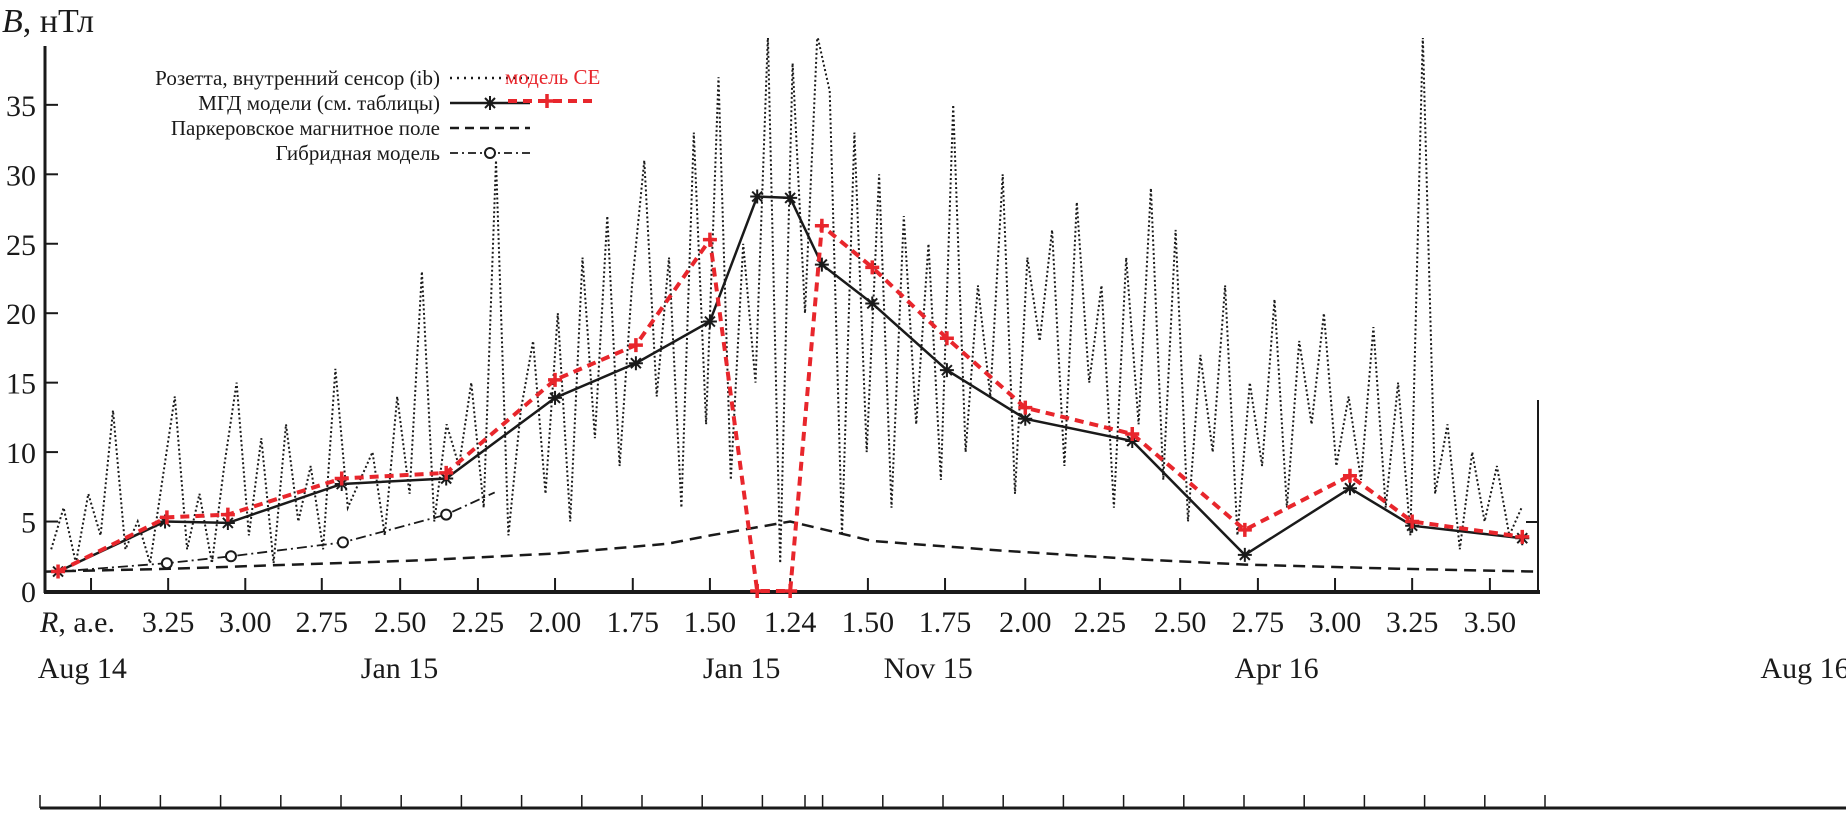  I want to click on y-tick-label: 35, so click(21, 106).